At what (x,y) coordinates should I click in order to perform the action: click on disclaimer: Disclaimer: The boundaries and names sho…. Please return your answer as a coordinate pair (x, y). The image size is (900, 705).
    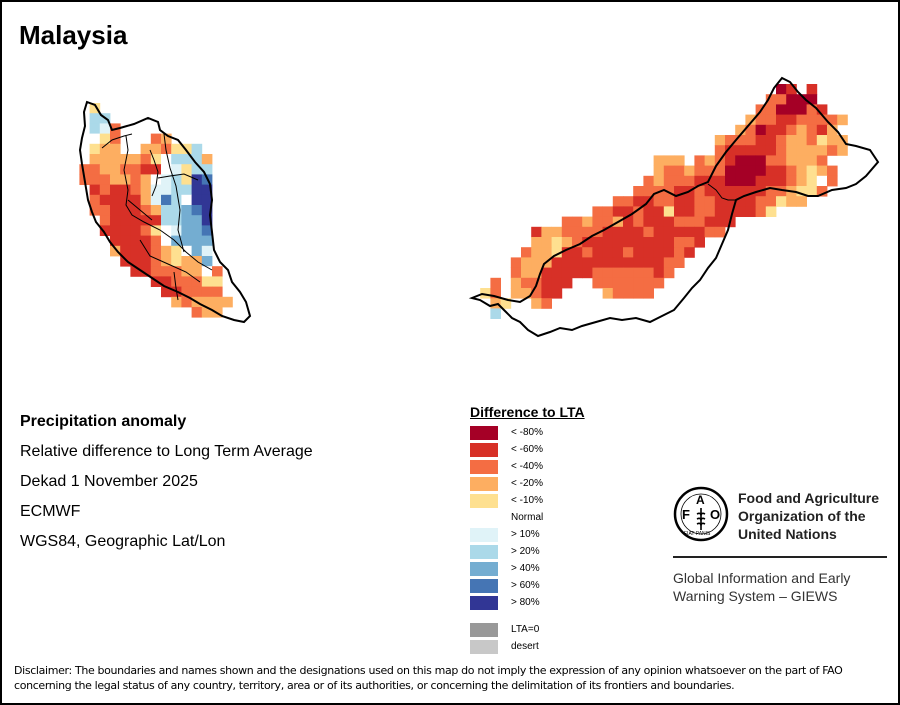
    Looking at the image, I should click on (428, 678).